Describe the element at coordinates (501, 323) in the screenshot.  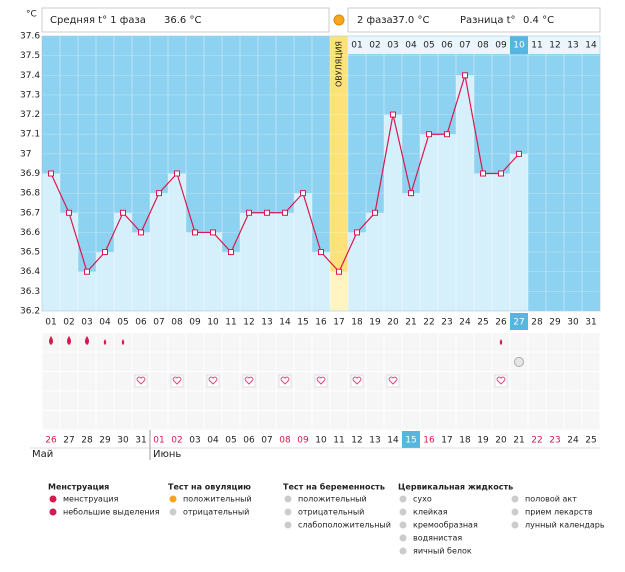
I see `x-tick-label: 26` at that location.